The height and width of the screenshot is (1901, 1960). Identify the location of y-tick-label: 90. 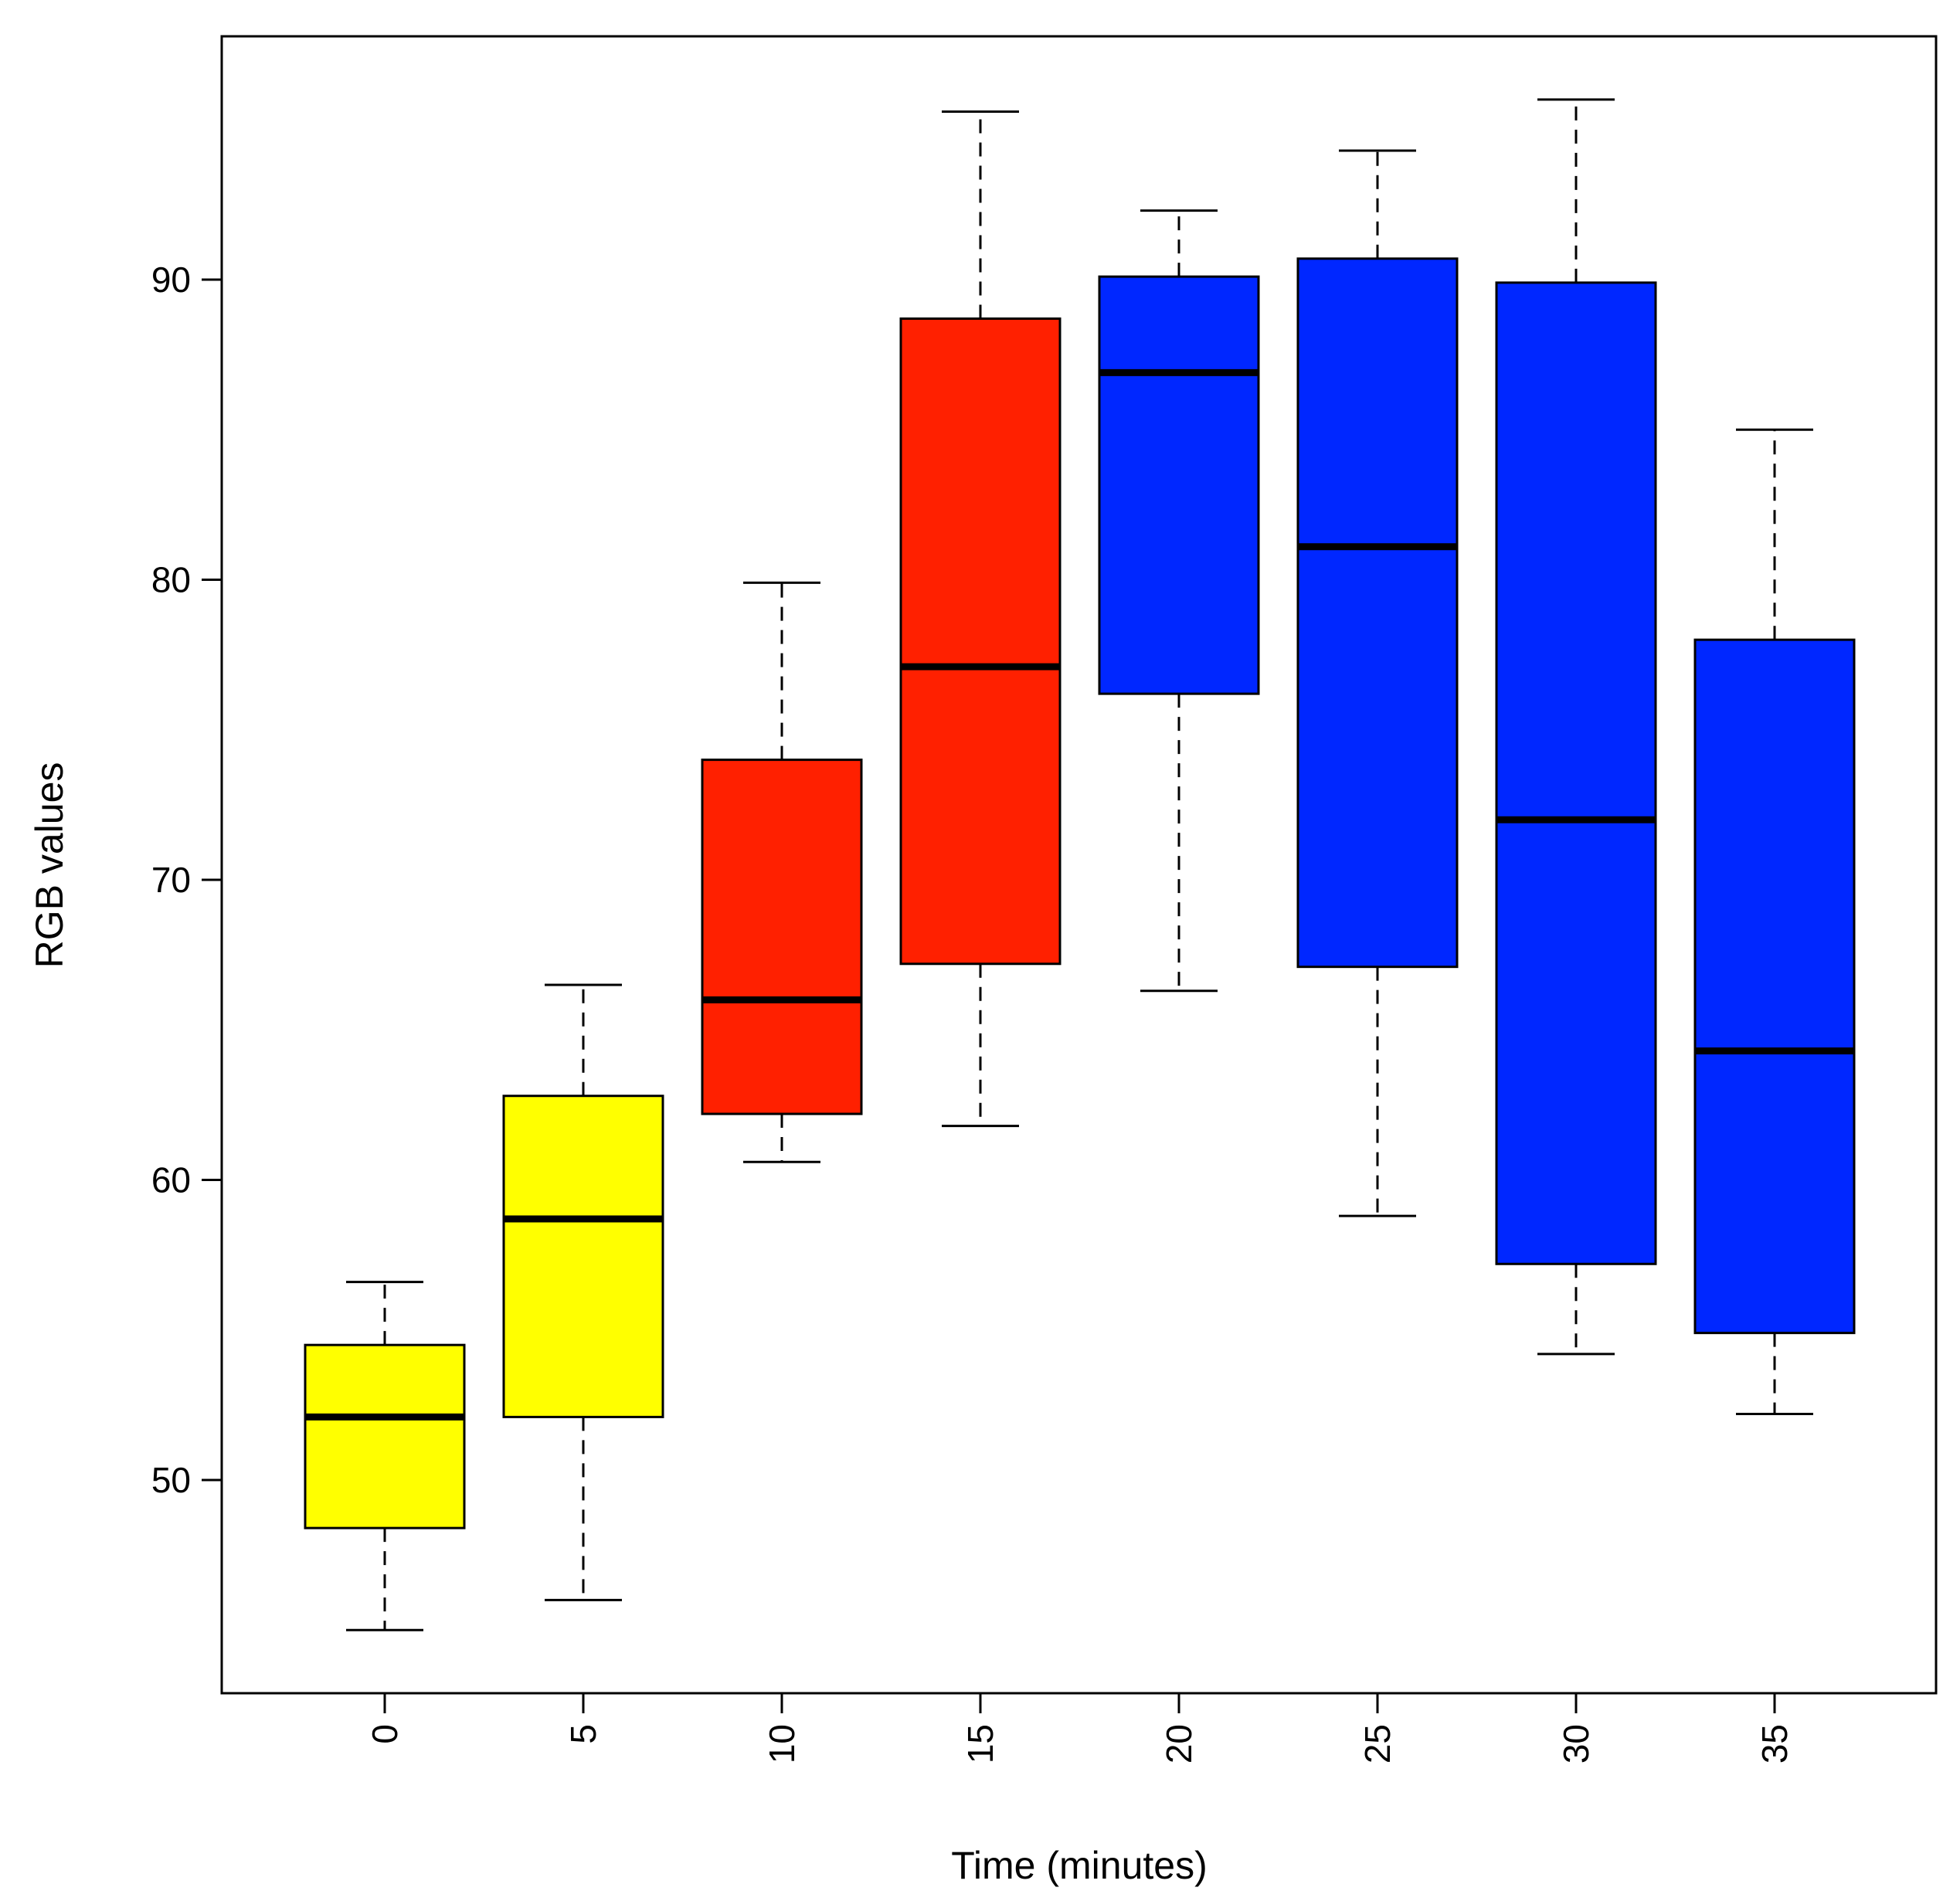
(171, 280).